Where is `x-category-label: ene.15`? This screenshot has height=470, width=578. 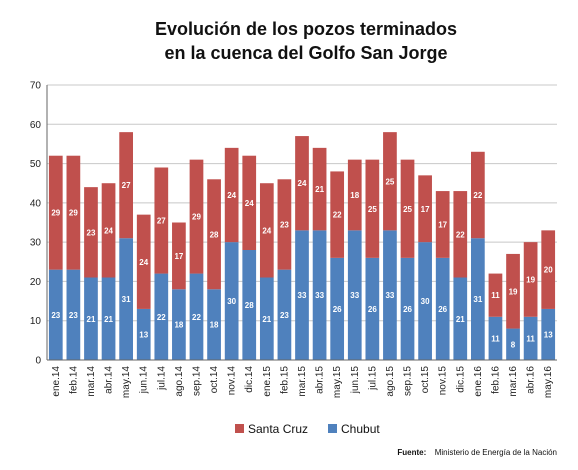 x-category-label: ene.15 is located at coordinates (267, 381).